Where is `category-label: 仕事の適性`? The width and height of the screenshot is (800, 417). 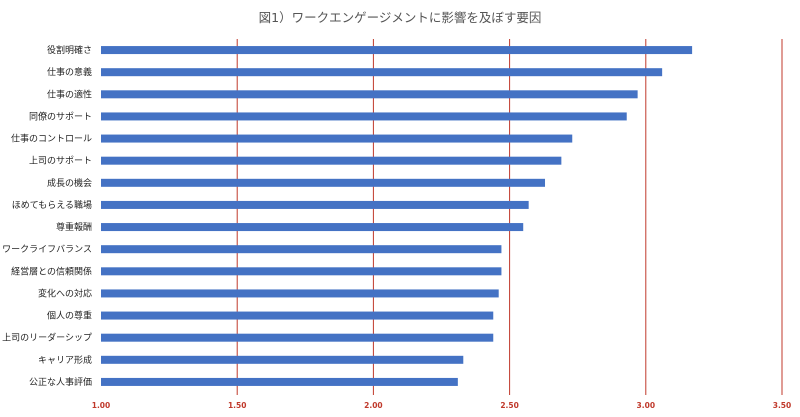 category-label: 仕事の適性 is located at coordinates (69, 94).